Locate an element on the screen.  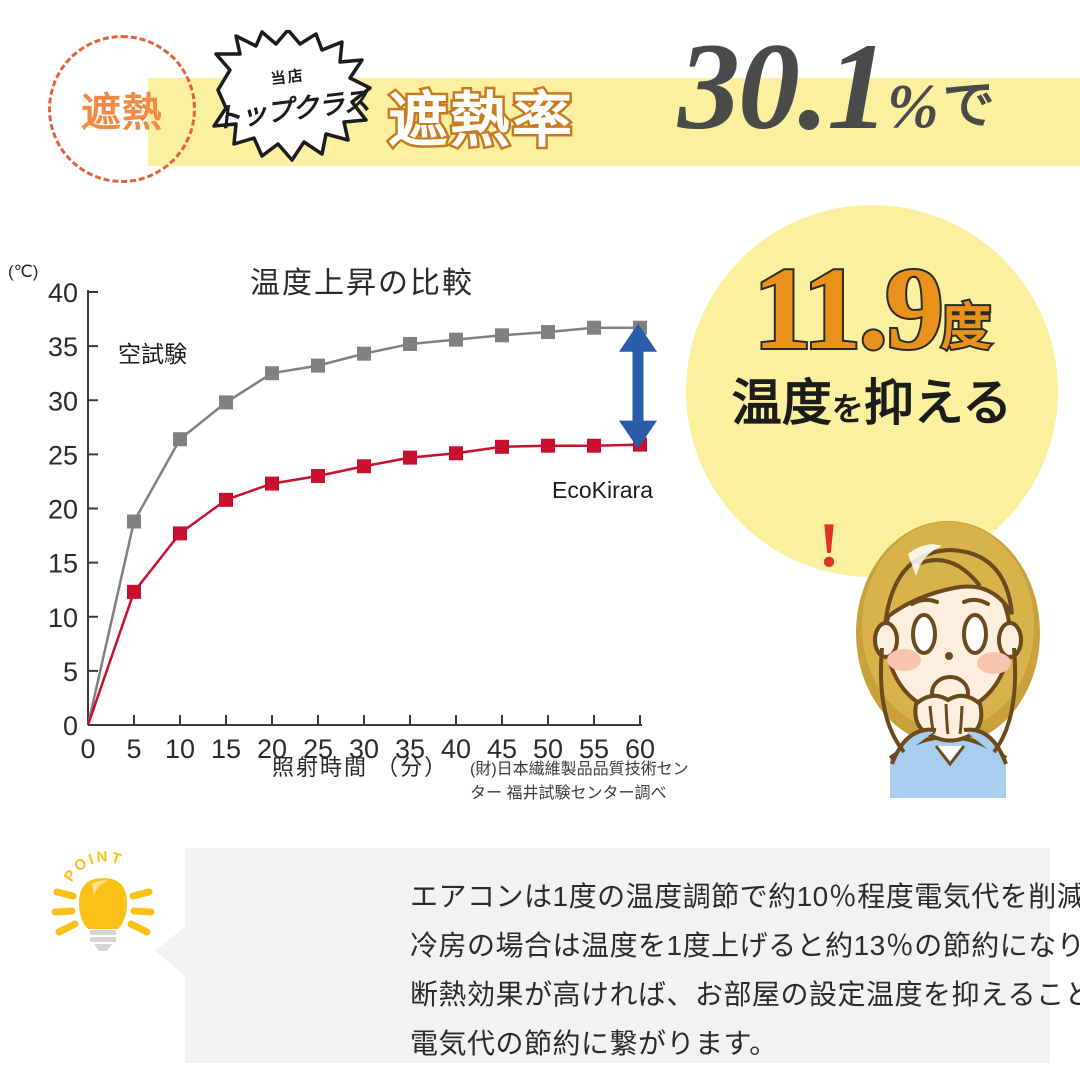
callout-value: 11.9 is located at coordinates (848, 308).